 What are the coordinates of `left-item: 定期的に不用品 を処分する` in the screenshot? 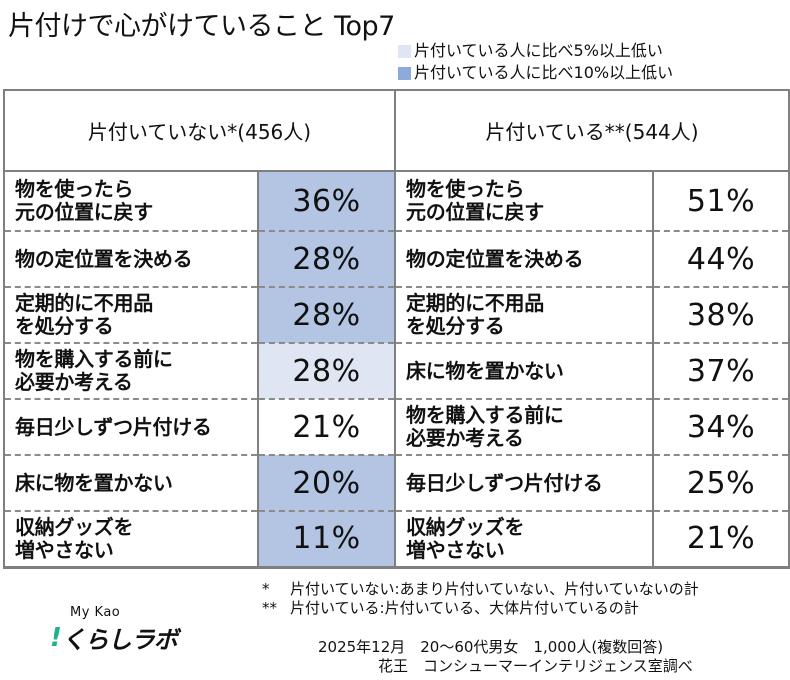 It's located at (131, 314).